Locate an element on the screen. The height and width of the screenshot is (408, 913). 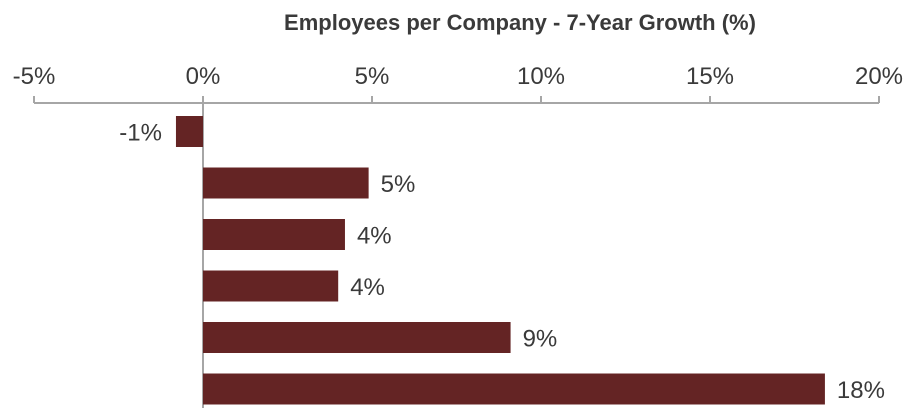
x-tick-label: 15% is located at coordinates (710, 76).